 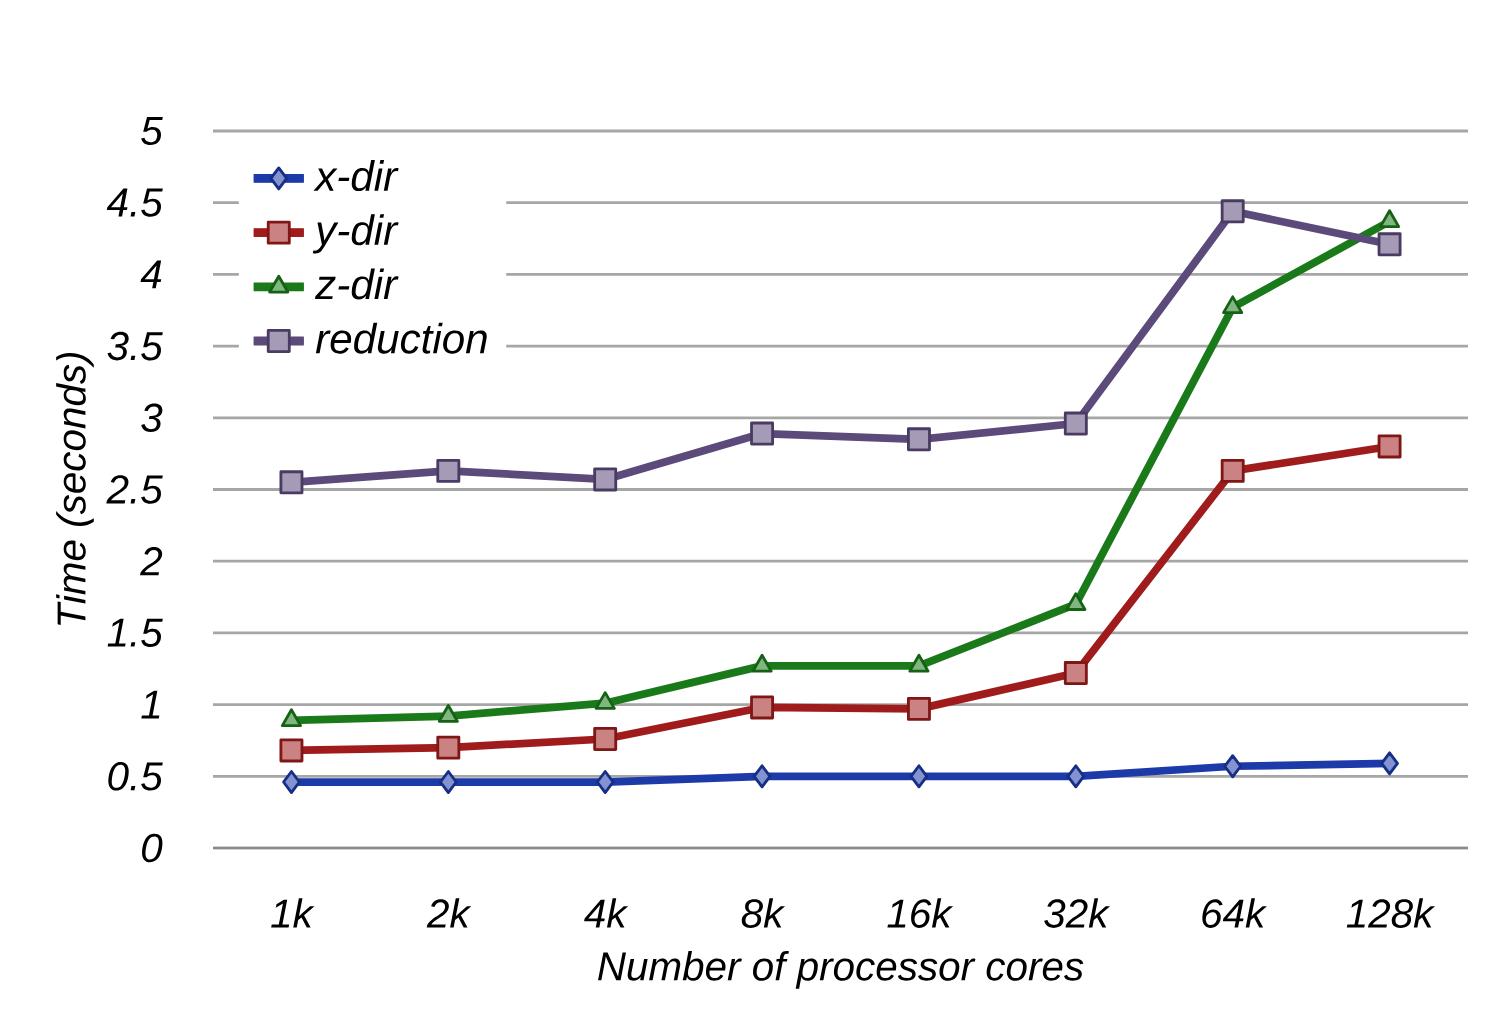 I want to click on x-tick-label: 16k, so click(x=920, y=913).